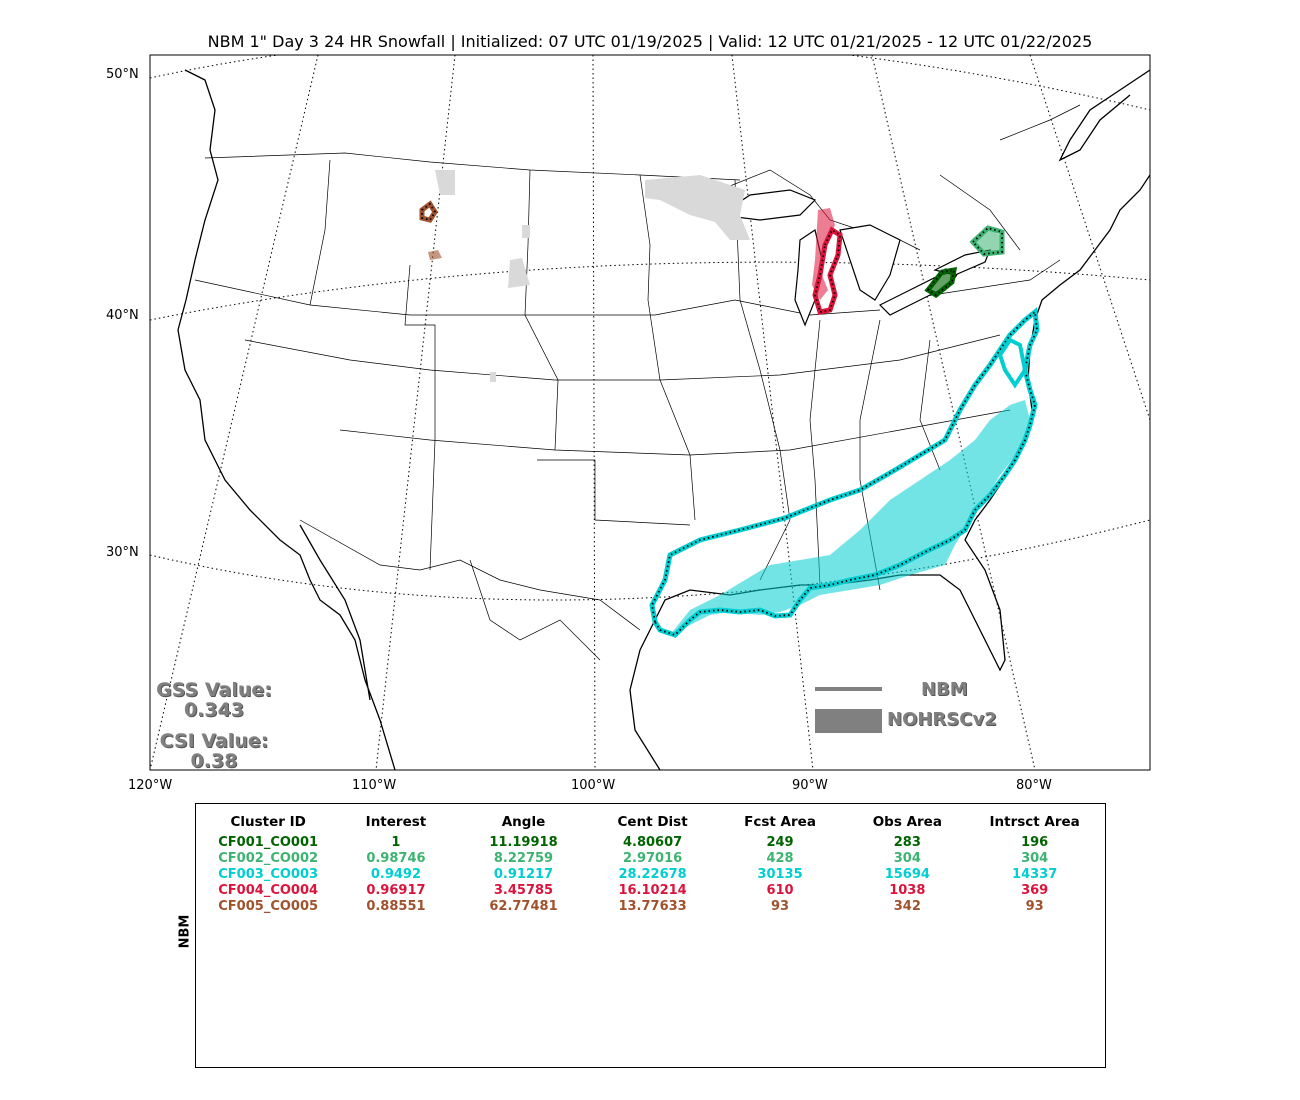  Describe the element at coordinates (268, 822) in the screenshot. I see `col-header-cluster-id: Cluster ID` at that location.